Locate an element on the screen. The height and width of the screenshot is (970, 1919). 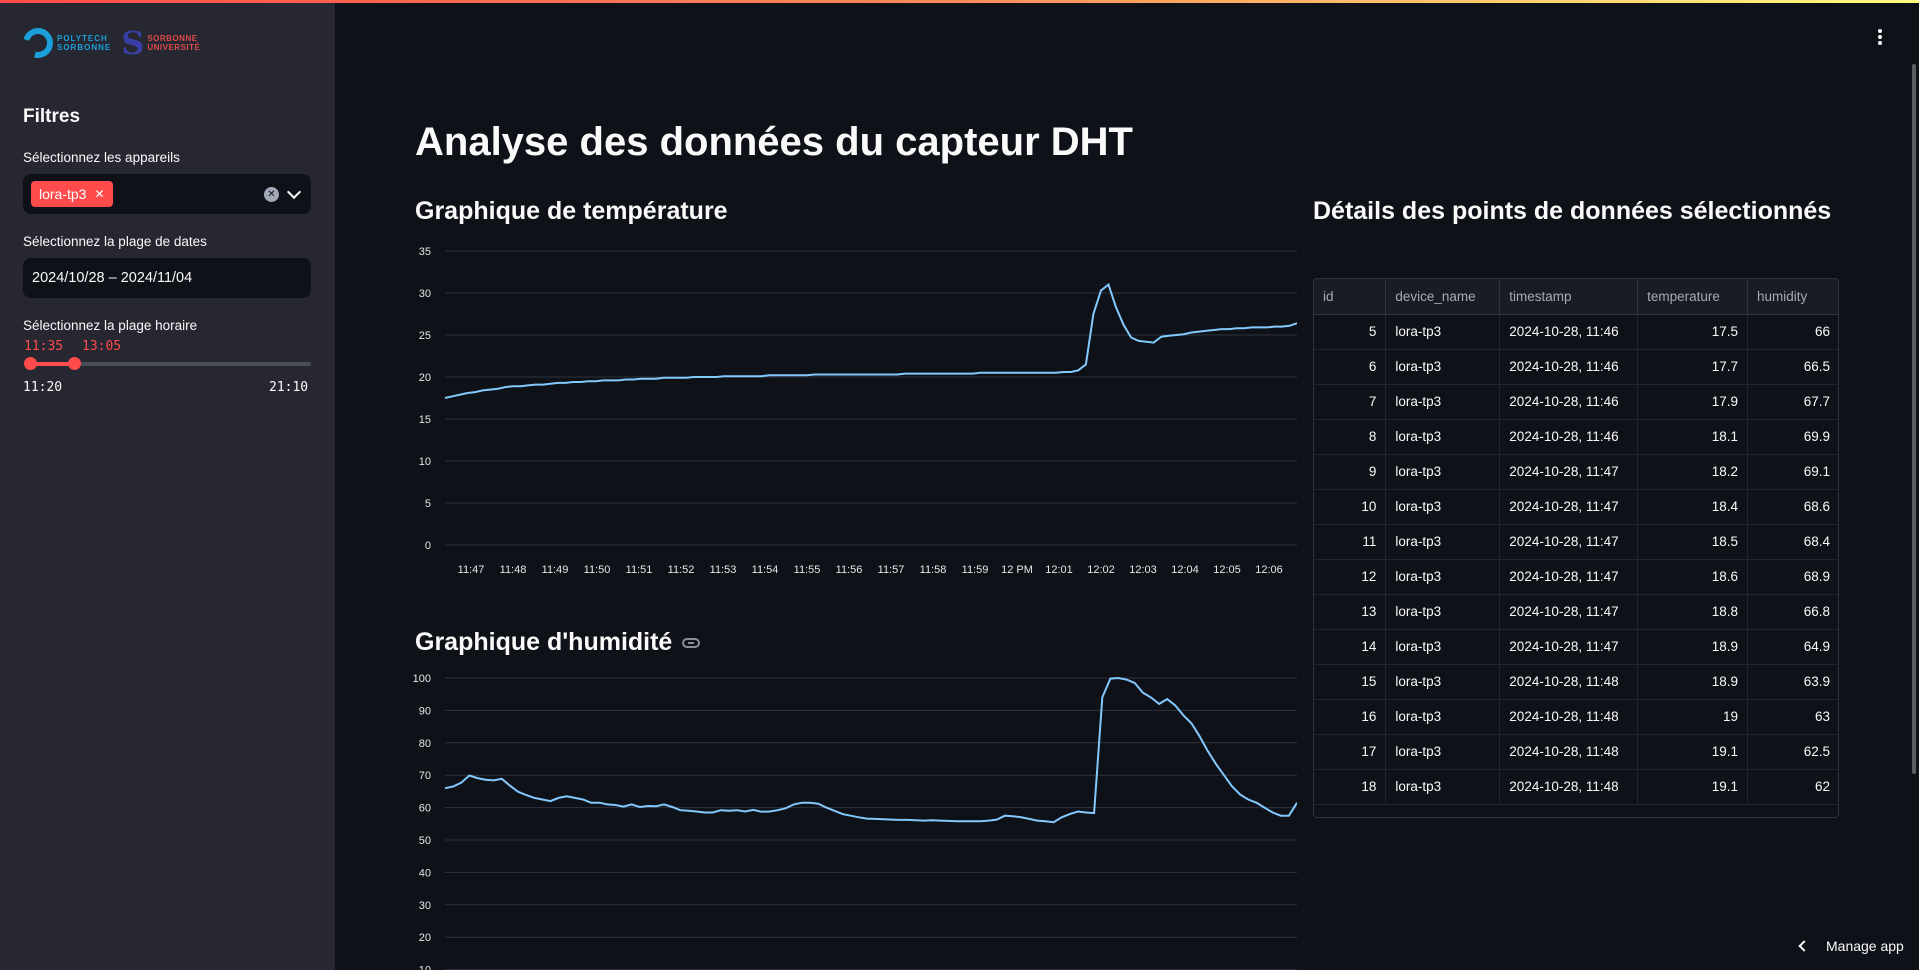
table-row: 13 lora-tp3 2024-10-28, 11:47 18.8 66.8 is located at coordinates (1576, 612).